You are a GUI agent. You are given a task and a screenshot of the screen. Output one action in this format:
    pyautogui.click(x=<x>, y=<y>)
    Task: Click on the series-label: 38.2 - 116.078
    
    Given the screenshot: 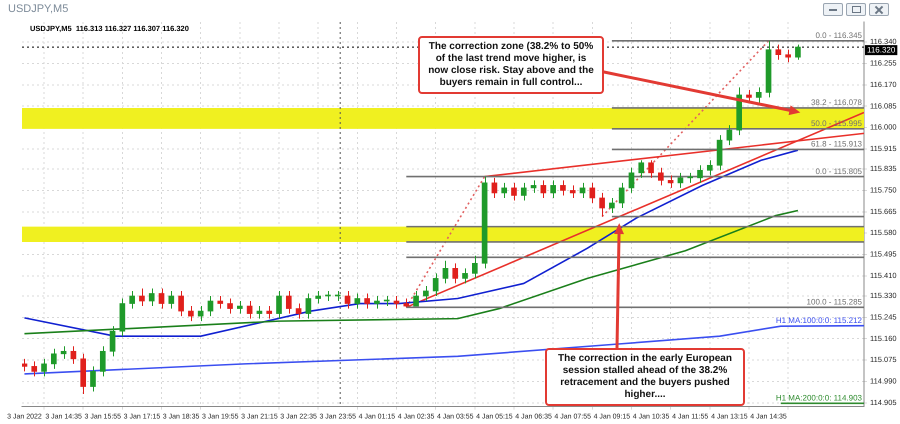 What is the action you would take?
    pyautogui.click(x=836, y=103)
    